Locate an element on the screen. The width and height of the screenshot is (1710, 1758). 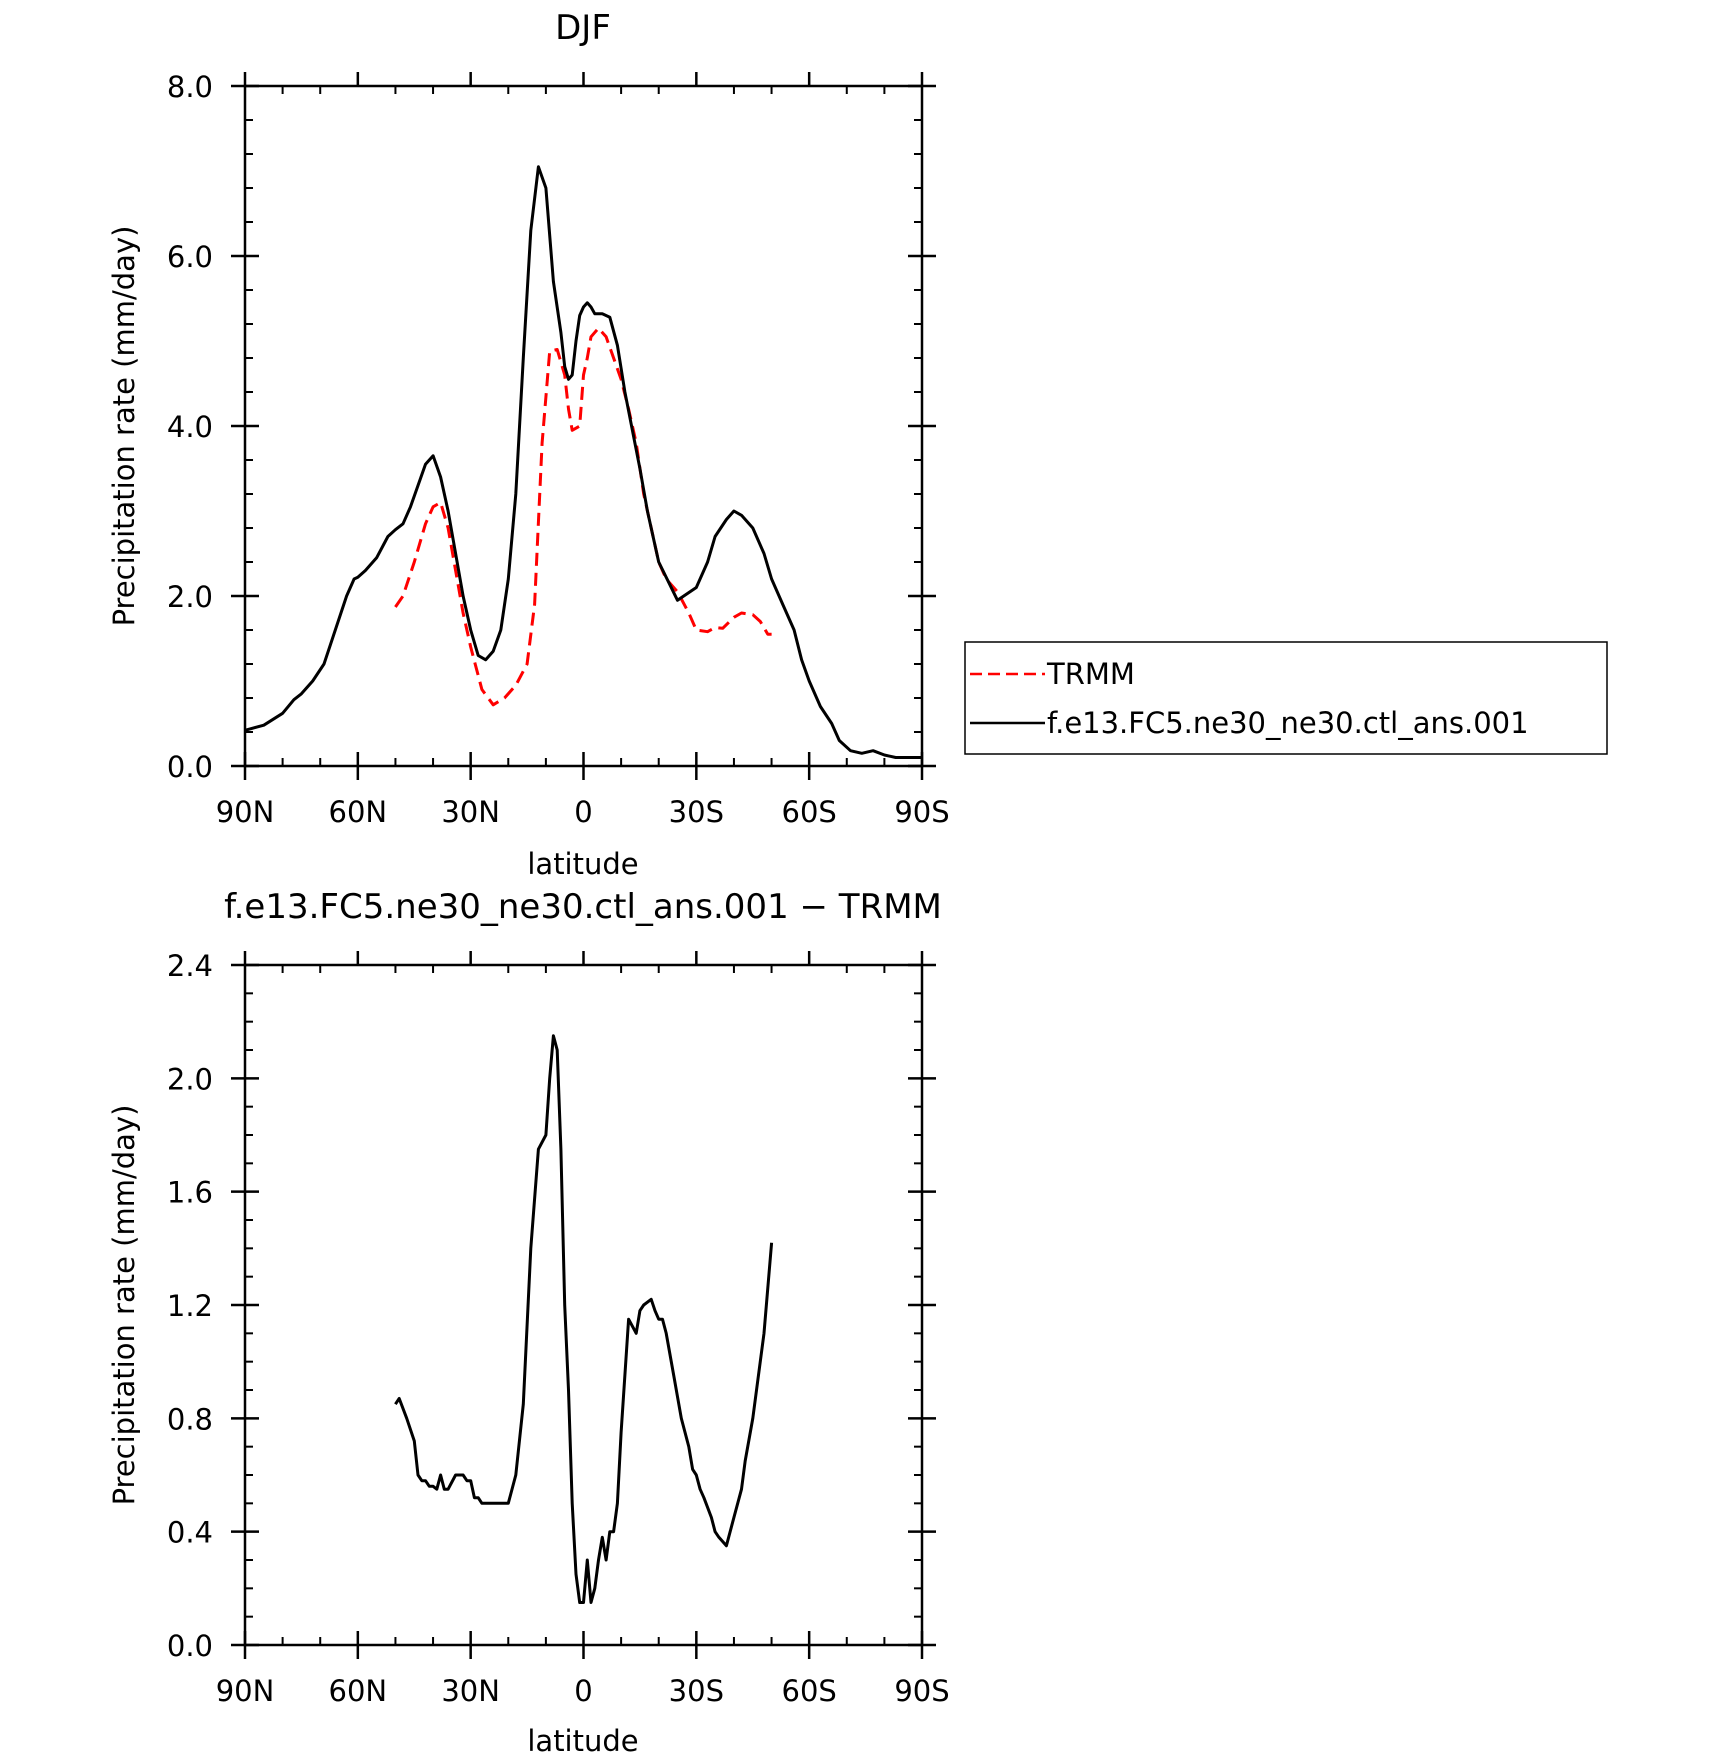
bottom-panel-title: f.e13.FC5.ne30_ne30.ctl_ans.001 − TRMM is located at coordinates (583, 907).